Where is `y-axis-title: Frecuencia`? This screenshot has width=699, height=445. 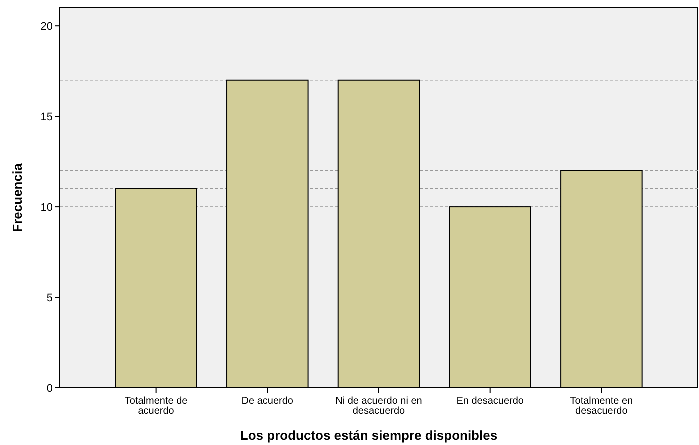
y-axis-title: Frecuencia is located at coordinates (17, 197).